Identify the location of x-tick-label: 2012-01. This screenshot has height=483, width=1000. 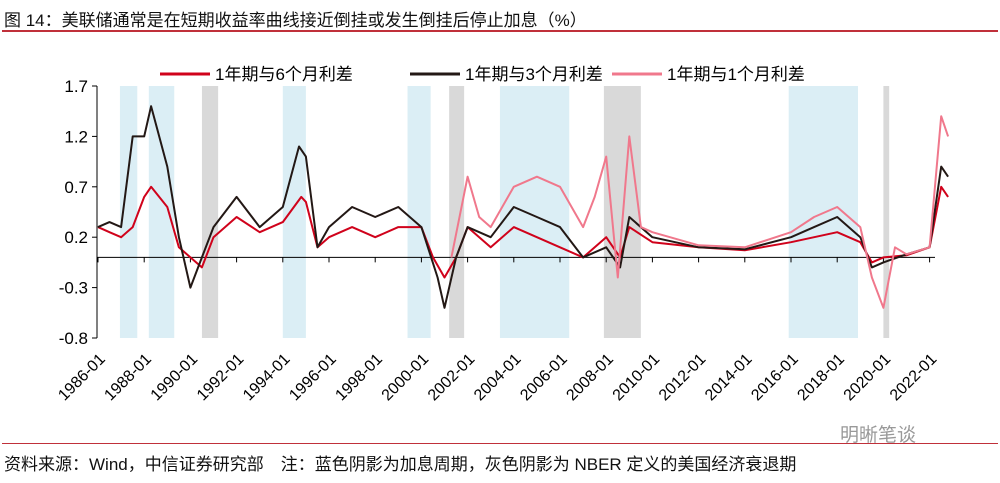
(683, 378).